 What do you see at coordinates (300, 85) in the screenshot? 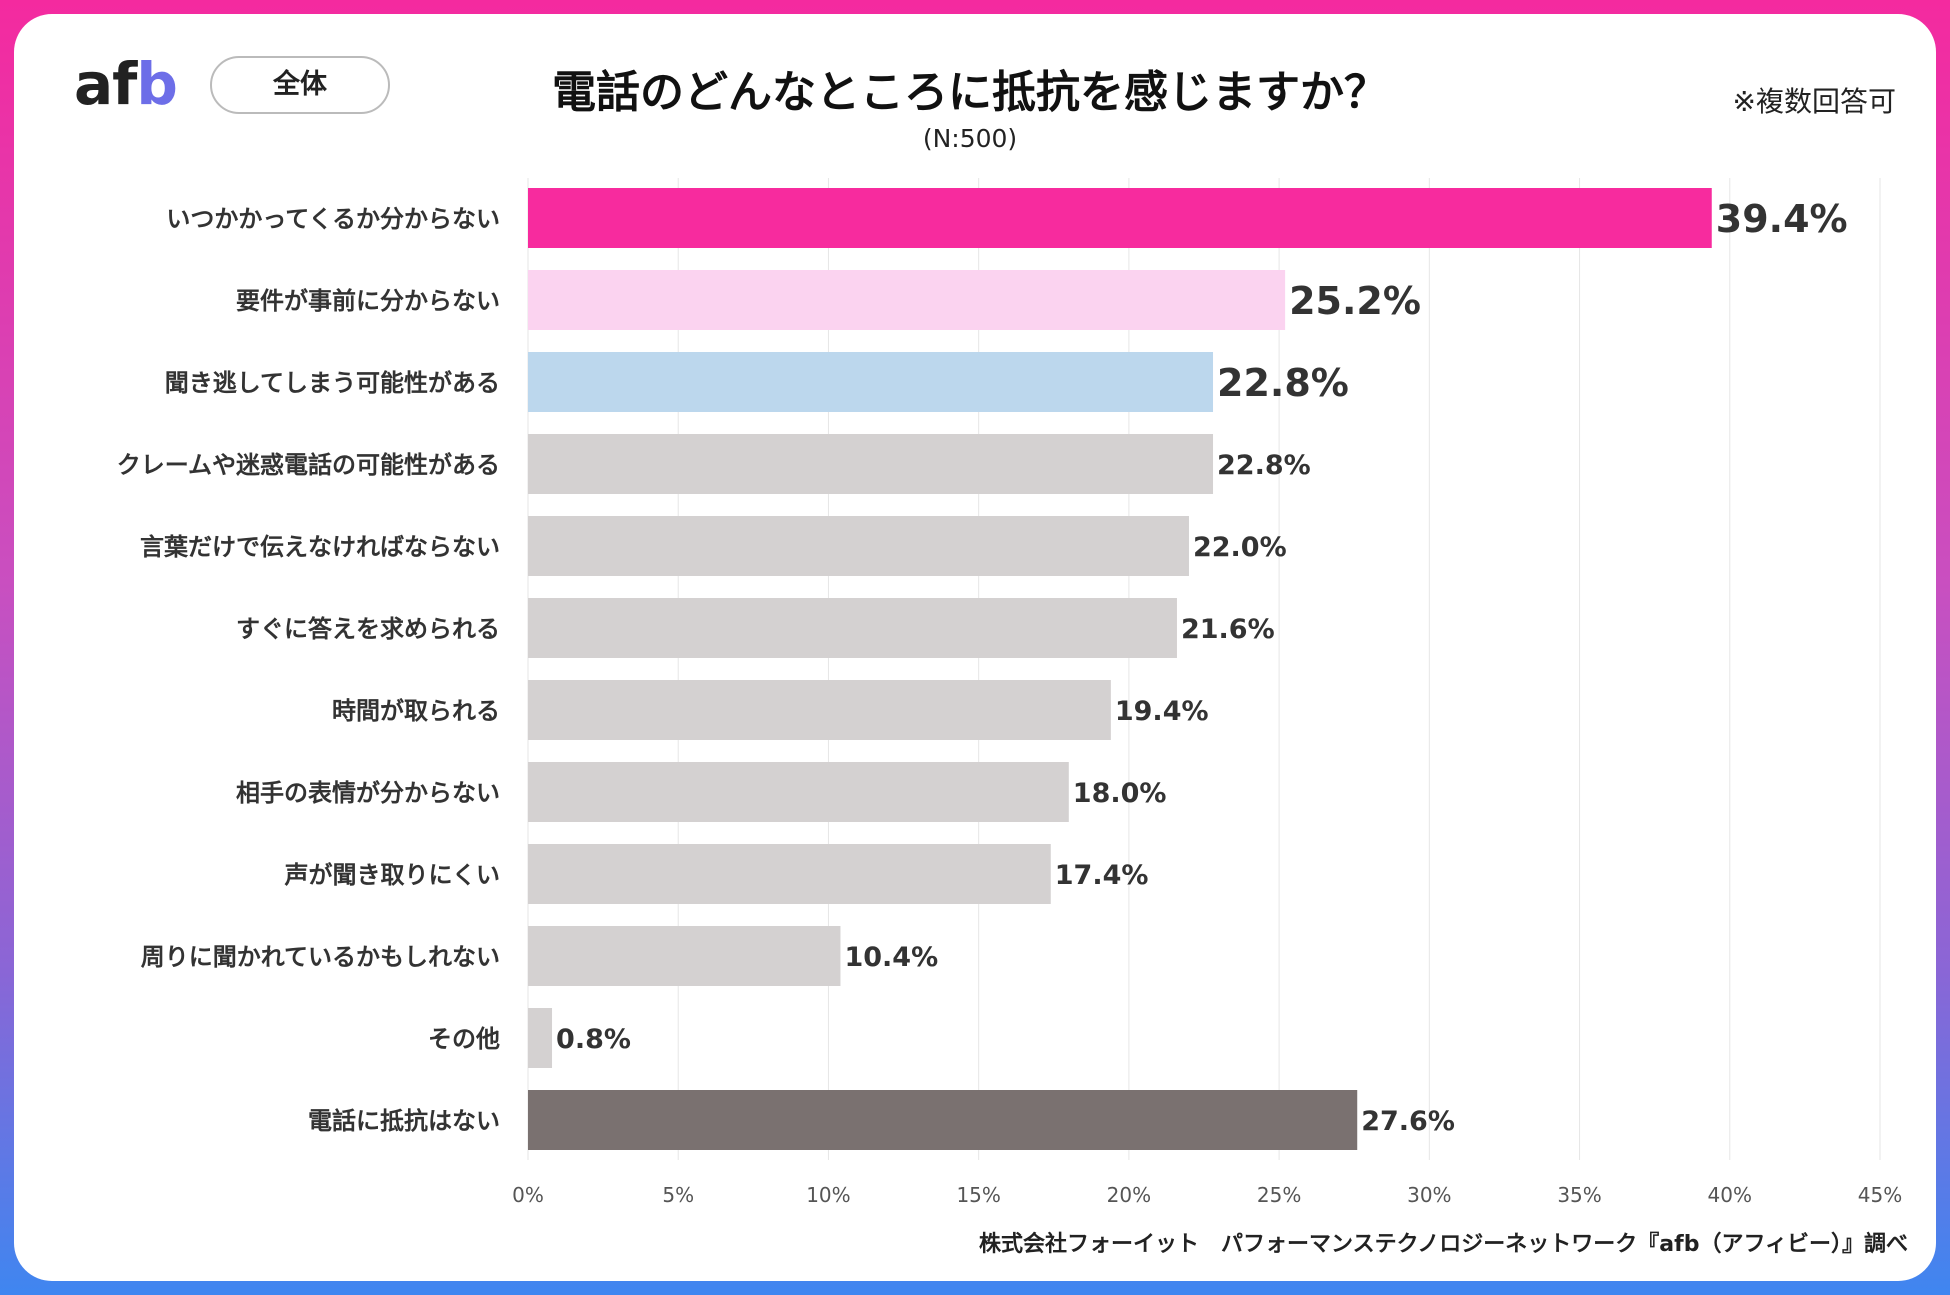
I see `segment-badge: 全体` at bounding box center [300, 85].